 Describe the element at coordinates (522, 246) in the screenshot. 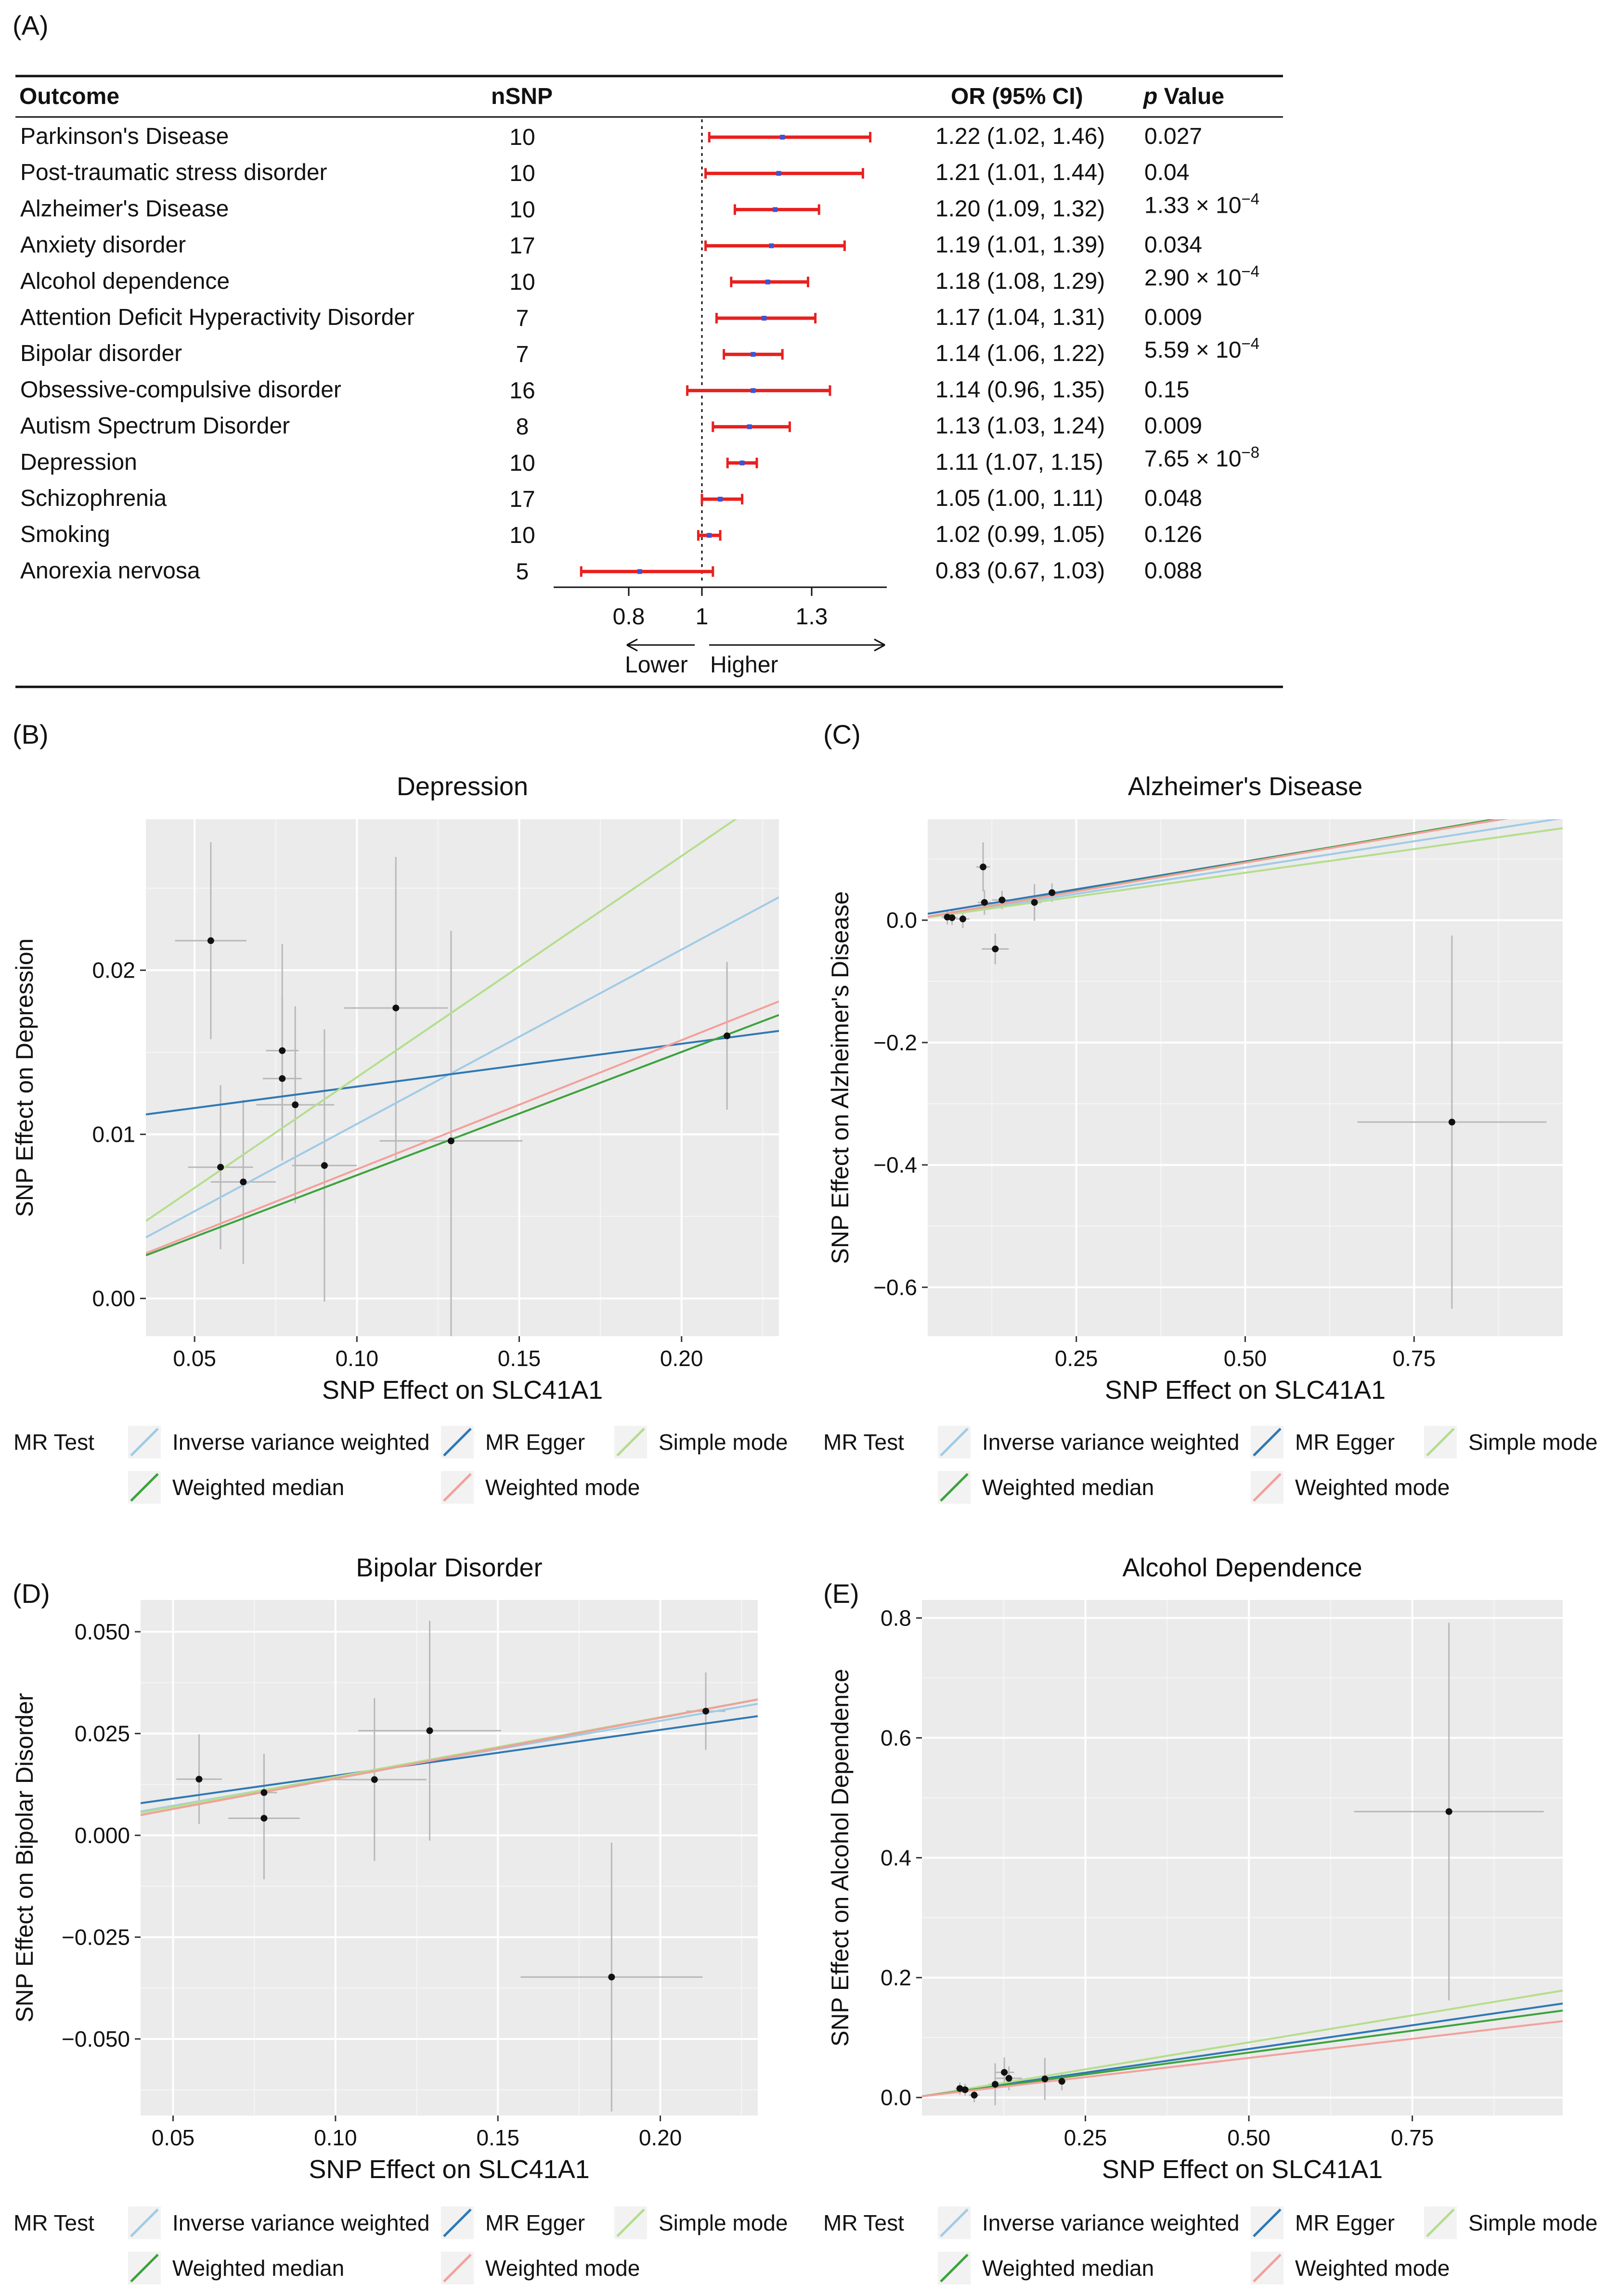

I see `nsnp-value: 17` at that location.